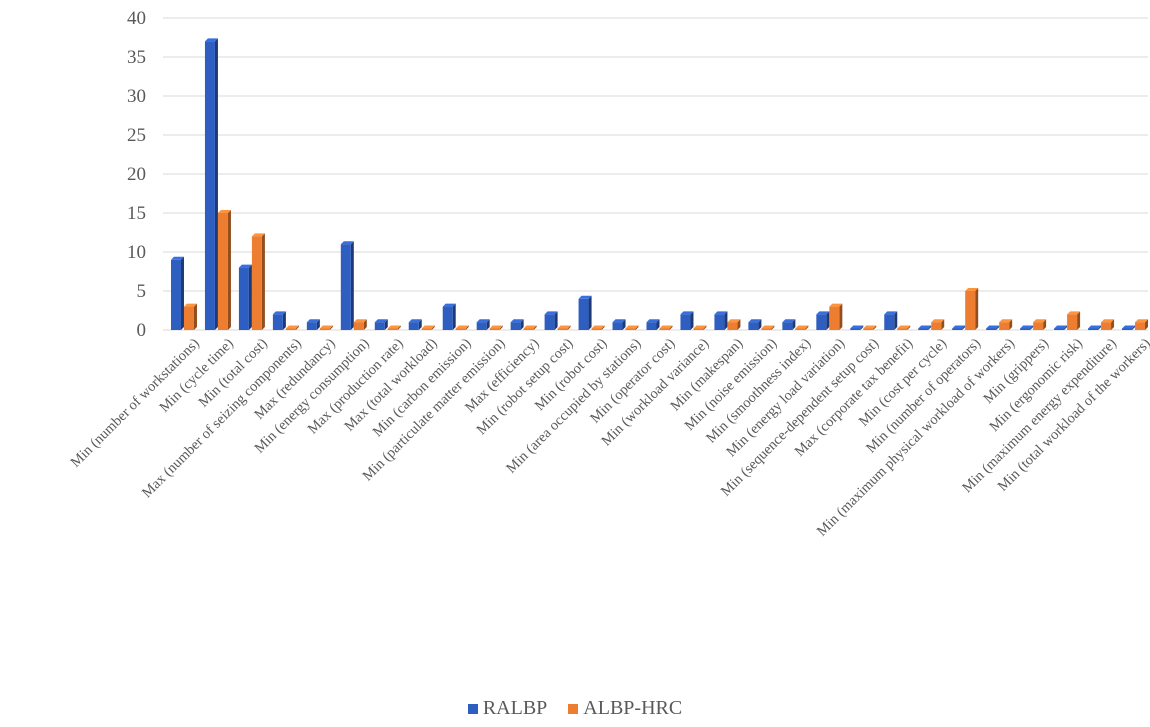 This screenshot has height=727, width=1150. I want to click on y-tick-label: 0, so click(142, 330).